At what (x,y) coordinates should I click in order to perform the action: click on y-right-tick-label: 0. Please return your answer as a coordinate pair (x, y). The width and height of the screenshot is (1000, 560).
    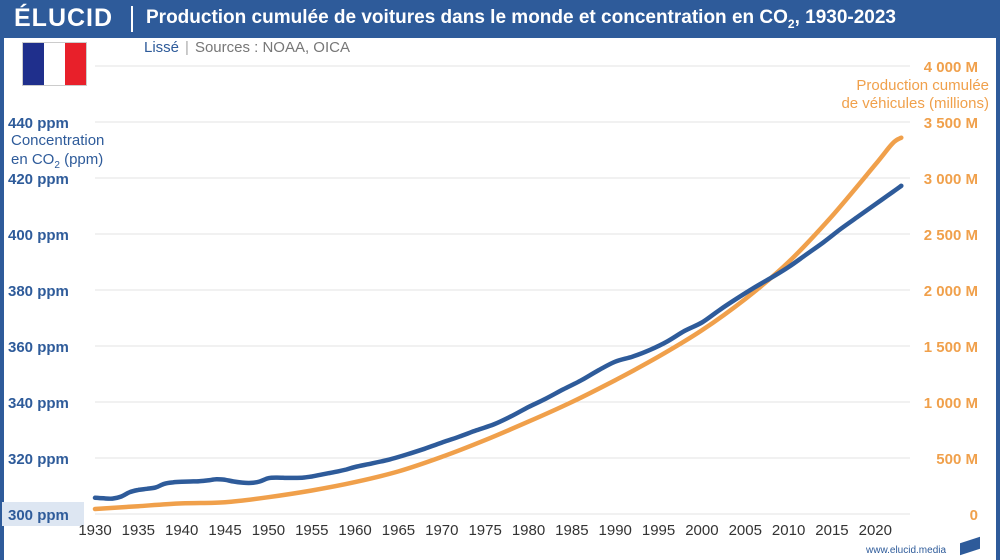
    Looking at the image, I should click on (974, 515).